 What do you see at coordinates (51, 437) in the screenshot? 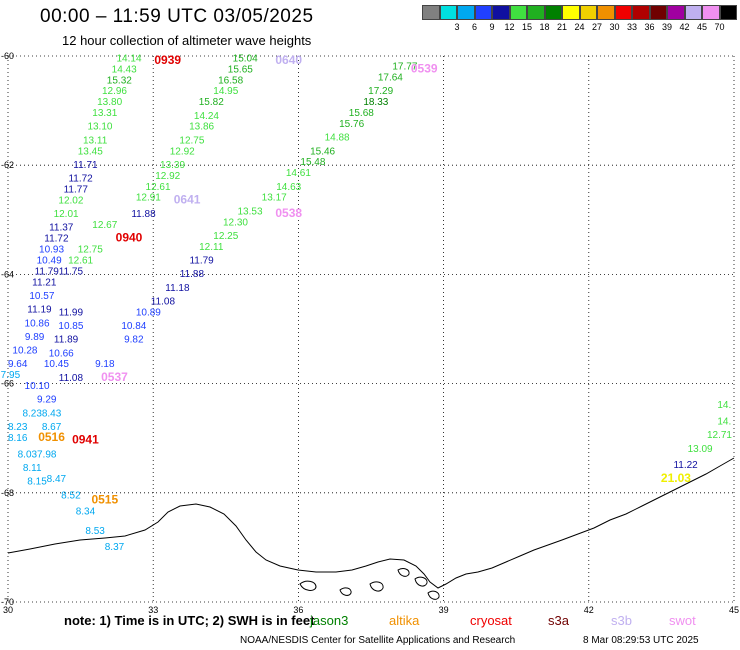
I see `pass-time-label: 0516` at bounding box center [51, 437].